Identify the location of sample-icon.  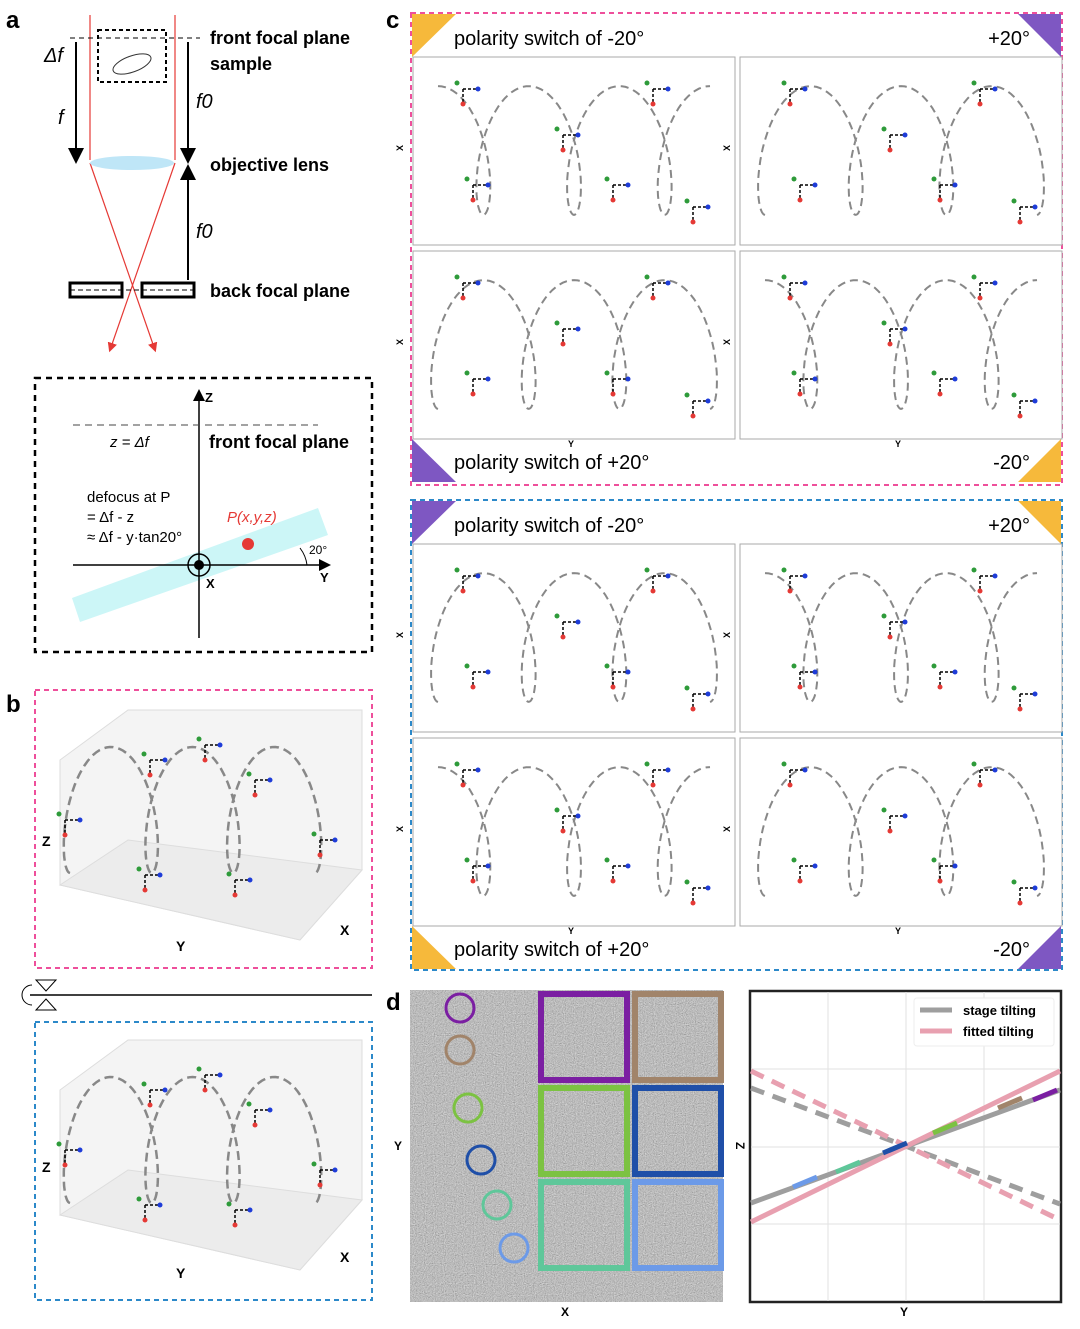
(132, 64).